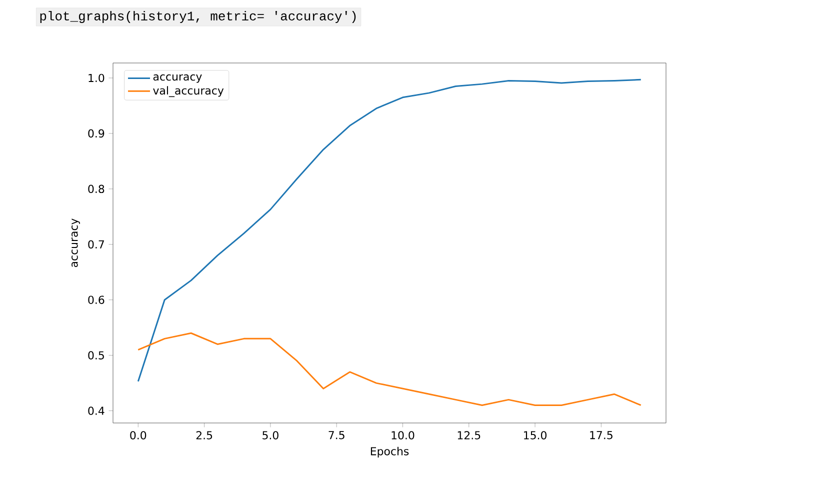  What do you see at coordinates (403, 435) in the screenshot?
I see `x-tick-label: 10.0` at bounding box center [403, 435].